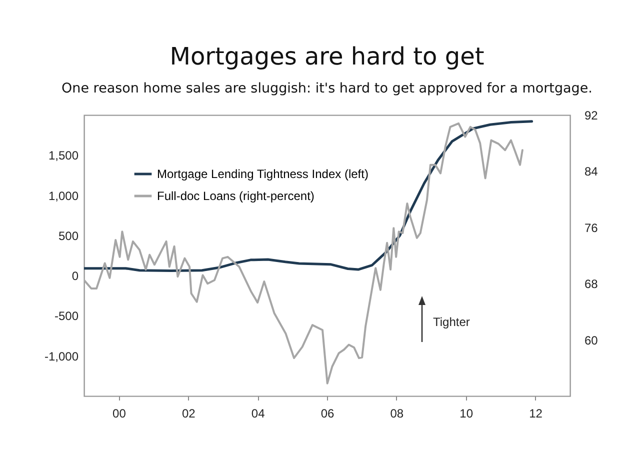  Describe the element at coordinates (235, 196) in the screenshot. I see `legend-label: Full-doc Loans (right-percent)` at that location.